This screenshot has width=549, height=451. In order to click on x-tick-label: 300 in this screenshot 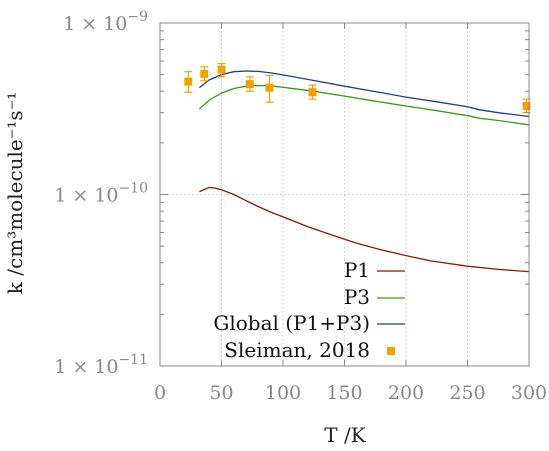, I will do `click(529, 393)`.